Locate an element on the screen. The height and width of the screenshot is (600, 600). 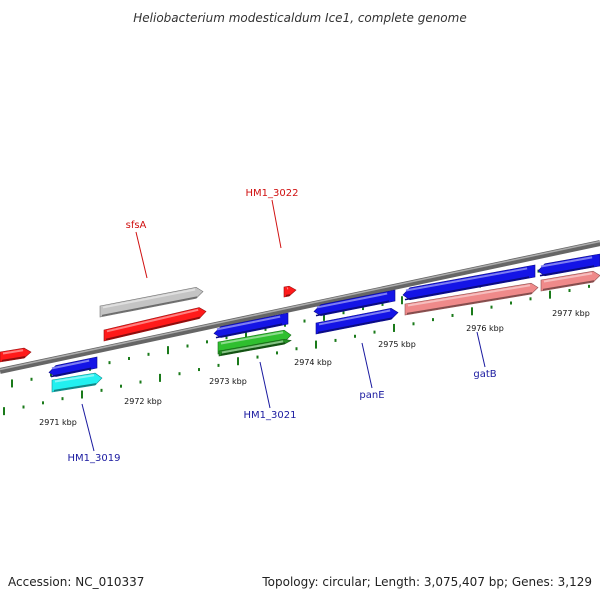
gene-HM1_3021-top is located at coordinates (251, 325).